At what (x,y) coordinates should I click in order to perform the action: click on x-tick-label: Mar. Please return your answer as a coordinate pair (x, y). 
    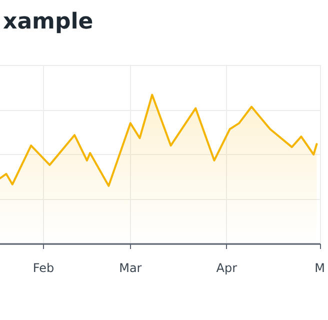
    Looking at the image, I should click on (130, 268).